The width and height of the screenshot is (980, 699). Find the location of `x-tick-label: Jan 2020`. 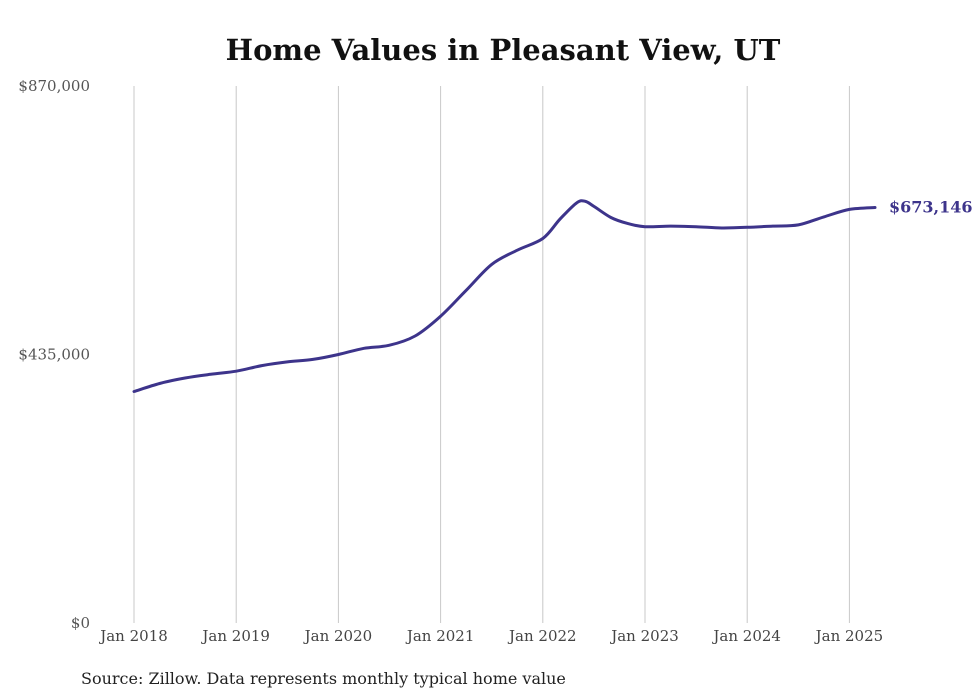

x-tick-label: Jan 2020 is located at coordinates (338, 636).